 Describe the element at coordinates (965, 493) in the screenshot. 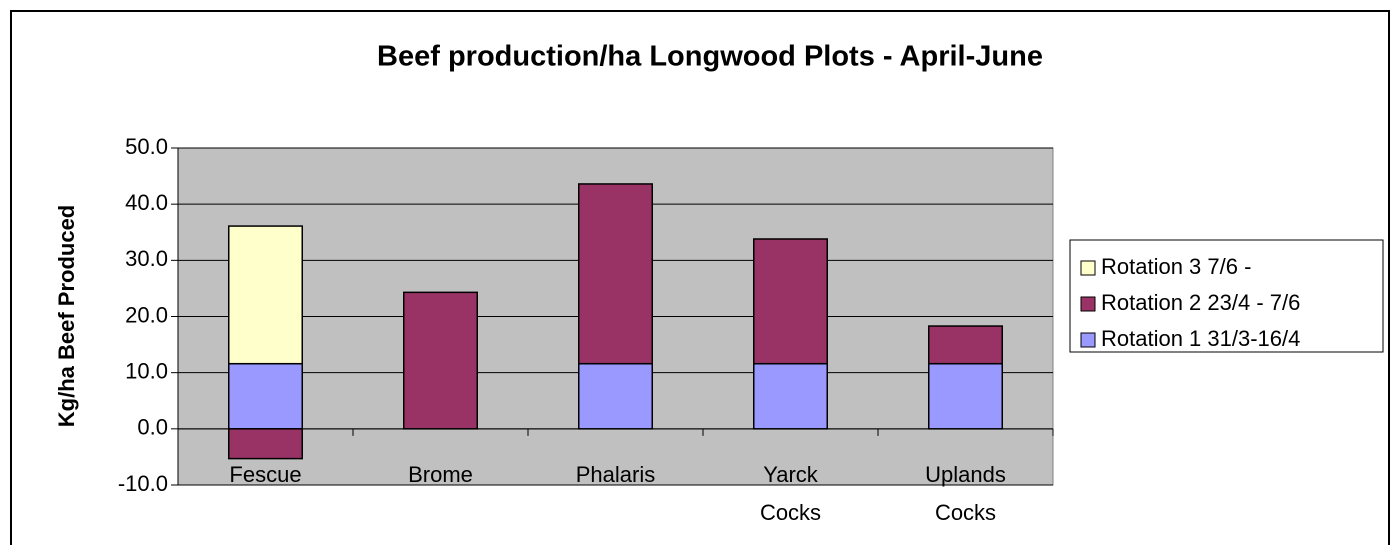

I see `x-tick-label: Uplands Cocks` at that location.